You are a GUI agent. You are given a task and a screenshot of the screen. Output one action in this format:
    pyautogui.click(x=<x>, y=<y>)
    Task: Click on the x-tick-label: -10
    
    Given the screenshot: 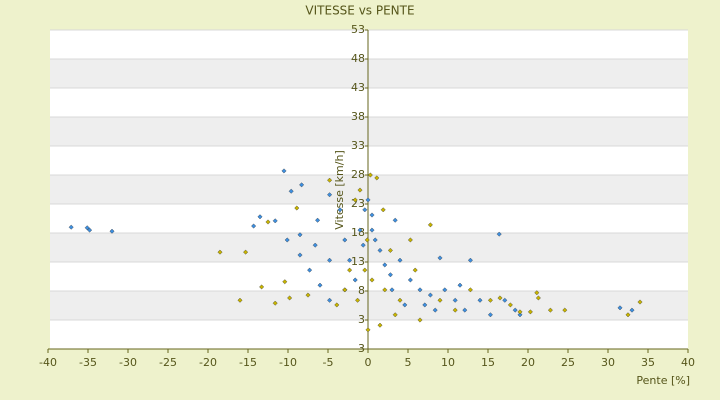 What is the action you would take?
    pyautogui.click(x=288, y=362)
    